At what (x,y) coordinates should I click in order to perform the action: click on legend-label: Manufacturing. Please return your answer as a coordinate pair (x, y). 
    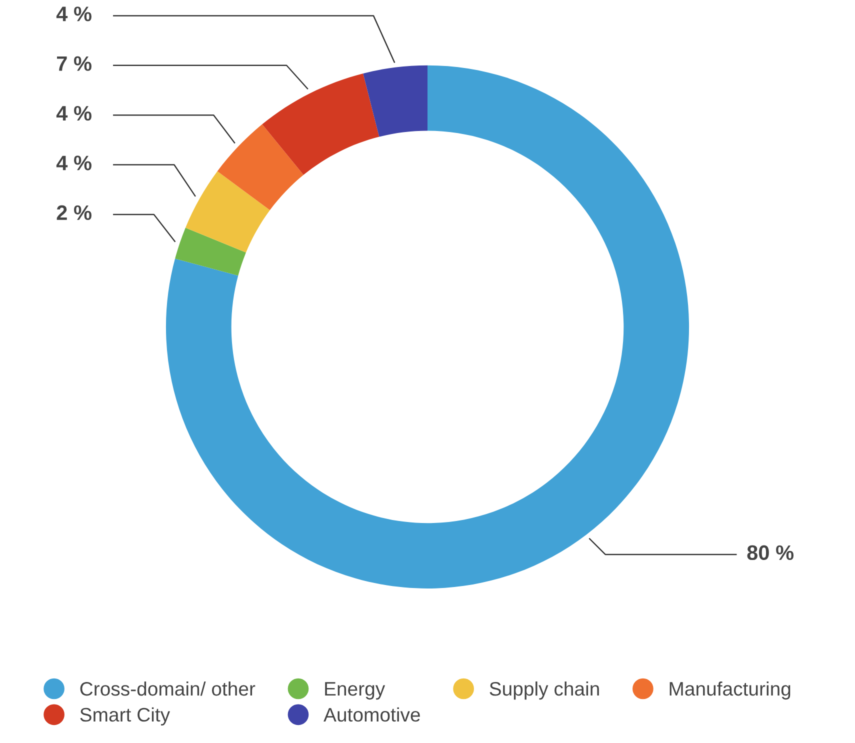
    Looking at the image, I should click on (730, 690).